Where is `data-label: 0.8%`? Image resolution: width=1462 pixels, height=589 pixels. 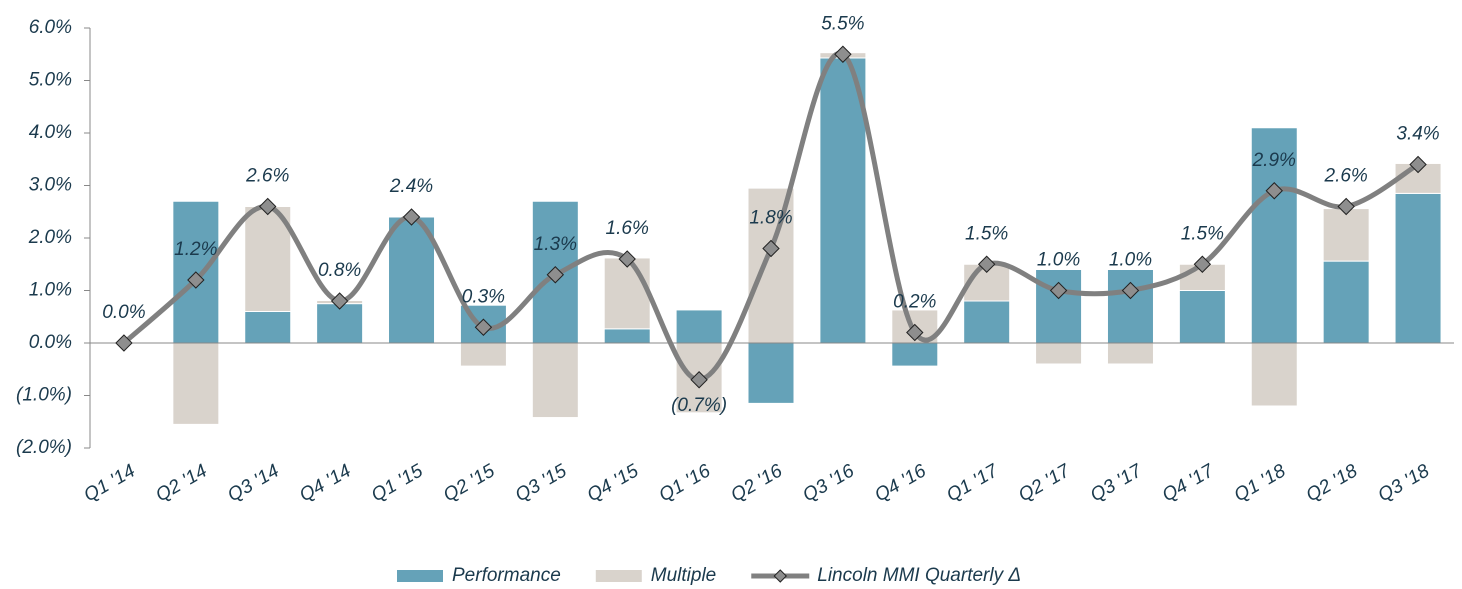 data-label: 0.8% is located at coordinates (339, 270).